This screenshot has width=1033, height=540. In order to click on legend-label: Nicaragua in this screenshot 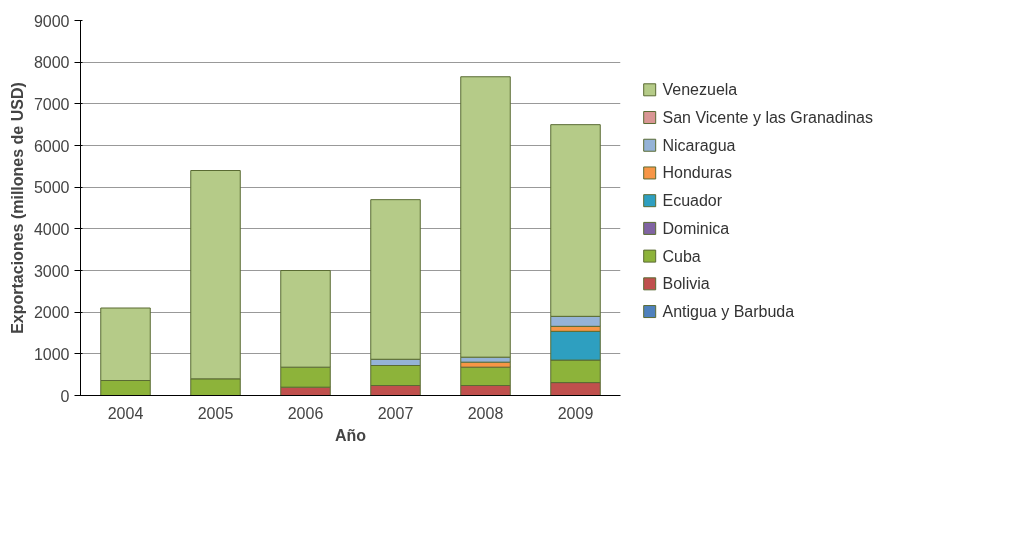, I will do `click(699, 145)`.